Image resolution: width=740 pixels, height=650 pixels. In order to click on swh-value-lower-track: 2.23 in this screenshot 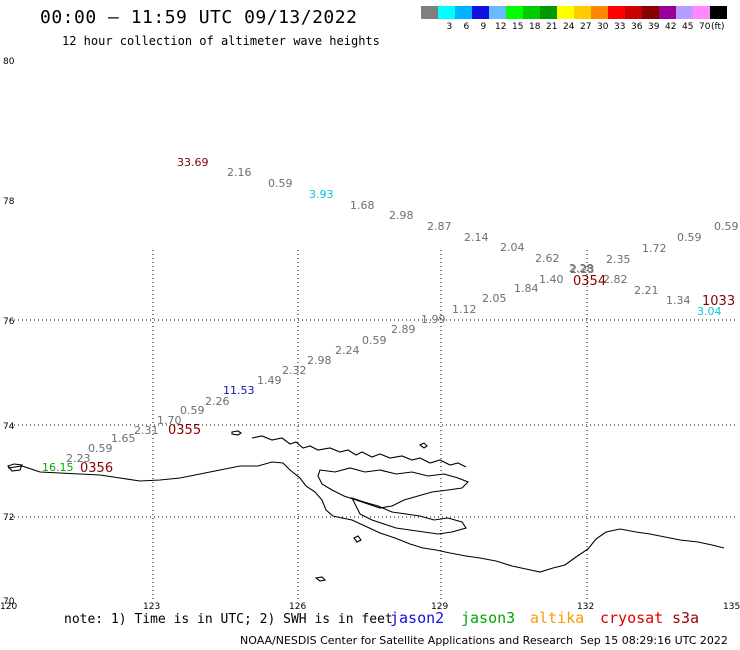, I will do `click(582, 269)`.